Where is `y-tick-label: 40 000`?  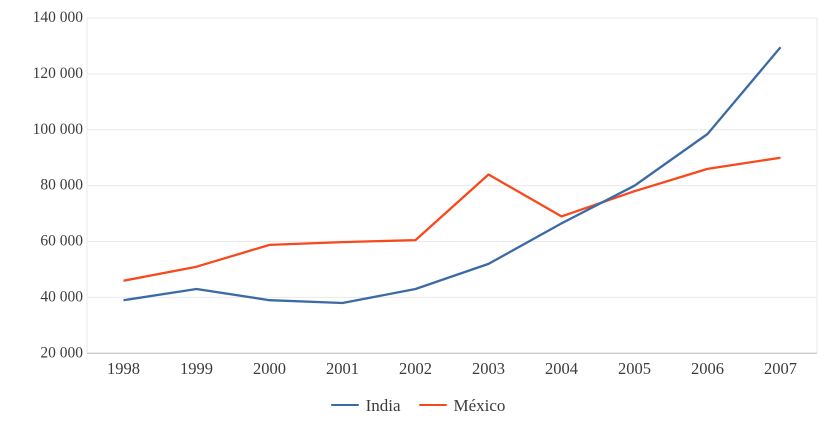
y-tick-label: 40 000 is located at coordinates (61, 296).